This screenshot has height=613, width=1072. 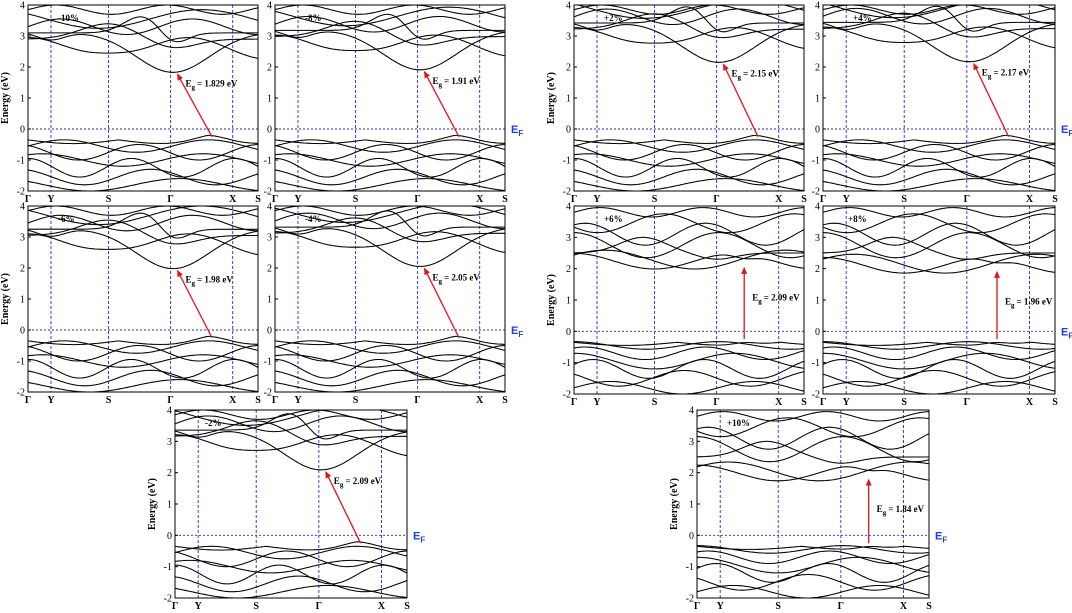 What do you see at coordinates (901, 510) in the screenshot?
I see `band-gap-label: Eg = 1.84 eV` at bounding box center [901, 510].